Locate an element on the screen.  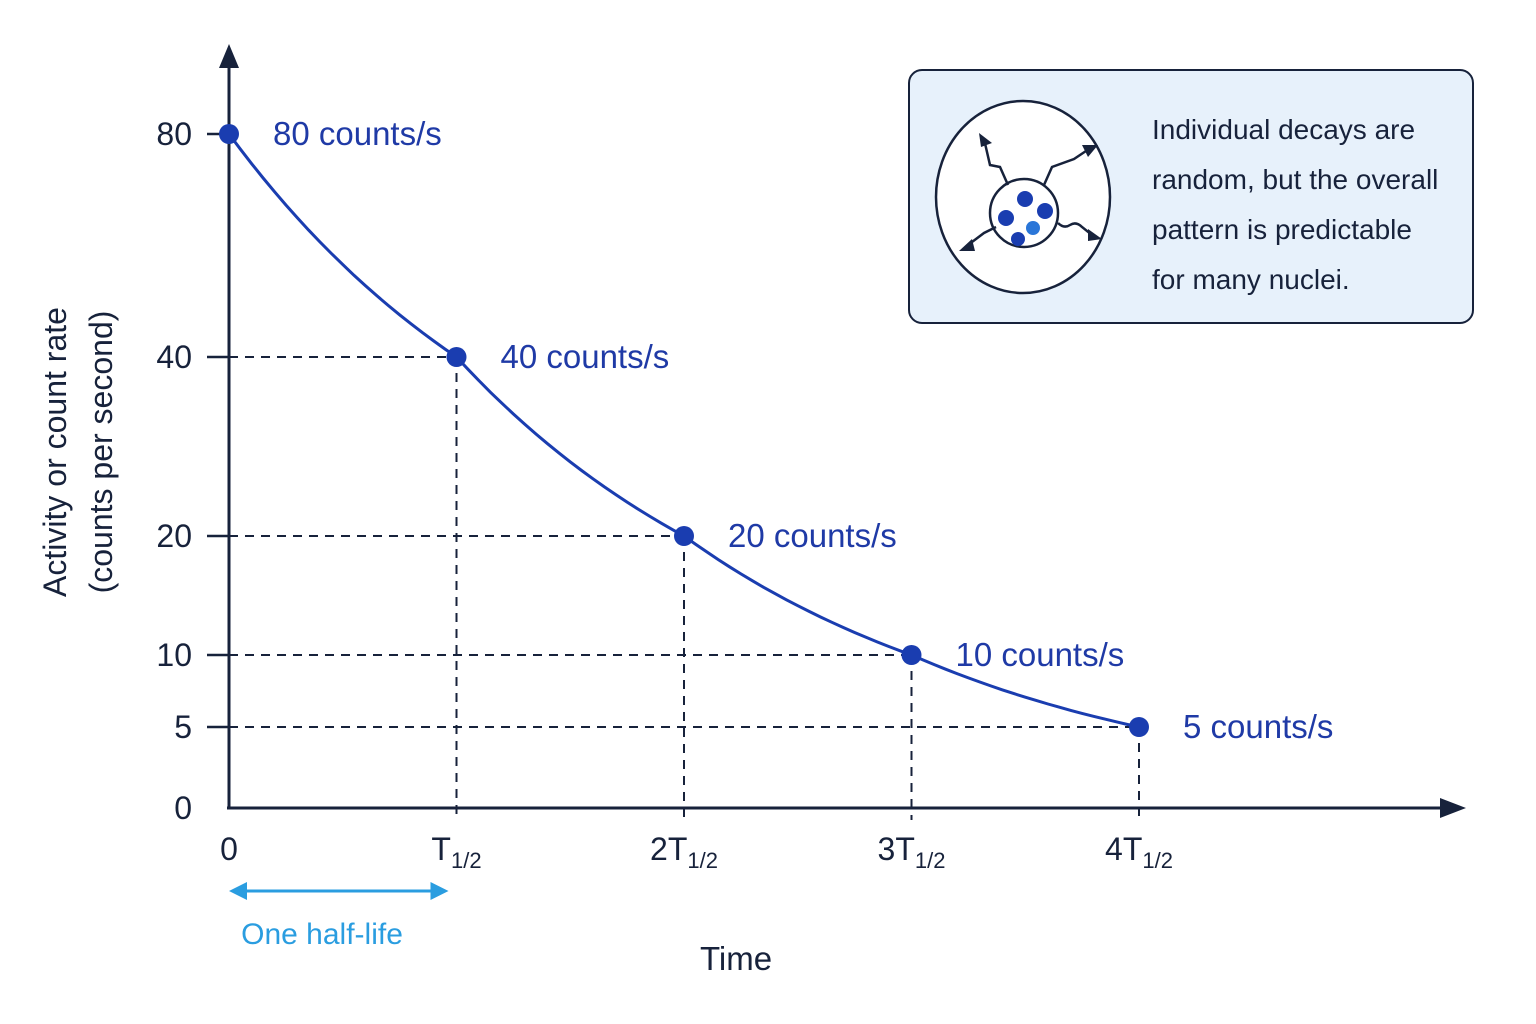
half-life-label: One half-life is located at coordinates (322, 934).